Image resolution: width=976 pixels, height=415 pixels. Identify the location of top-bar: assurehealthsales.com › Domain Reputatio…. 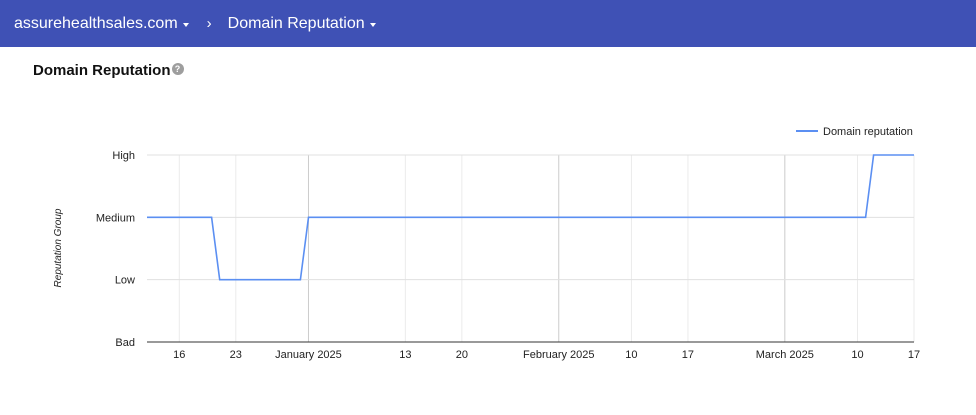
(488, 23).